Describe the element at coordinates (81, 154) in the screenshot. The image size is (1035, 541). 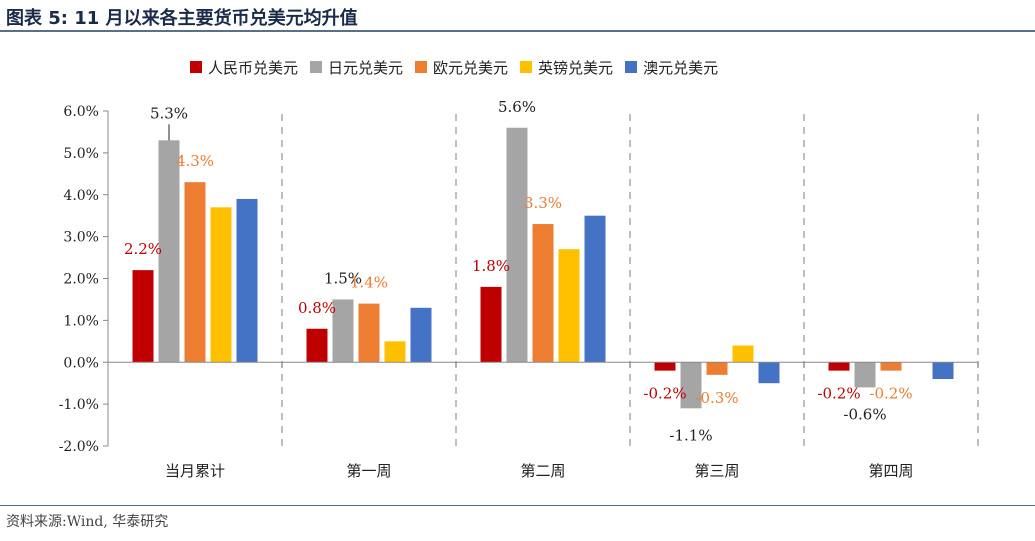
I see `y-tick-label: 5.0%` at that location.